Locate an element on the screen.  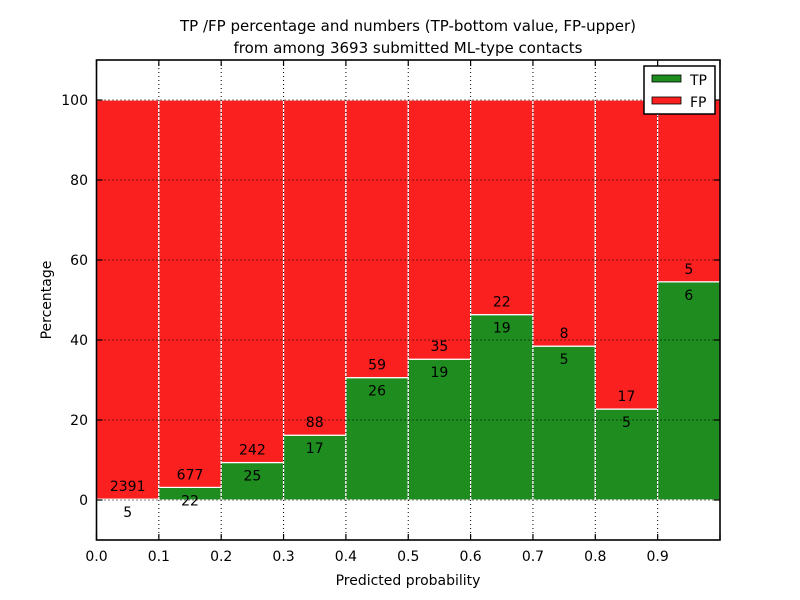
fp-count-label: 2391 is located at coordinates (128, 487).